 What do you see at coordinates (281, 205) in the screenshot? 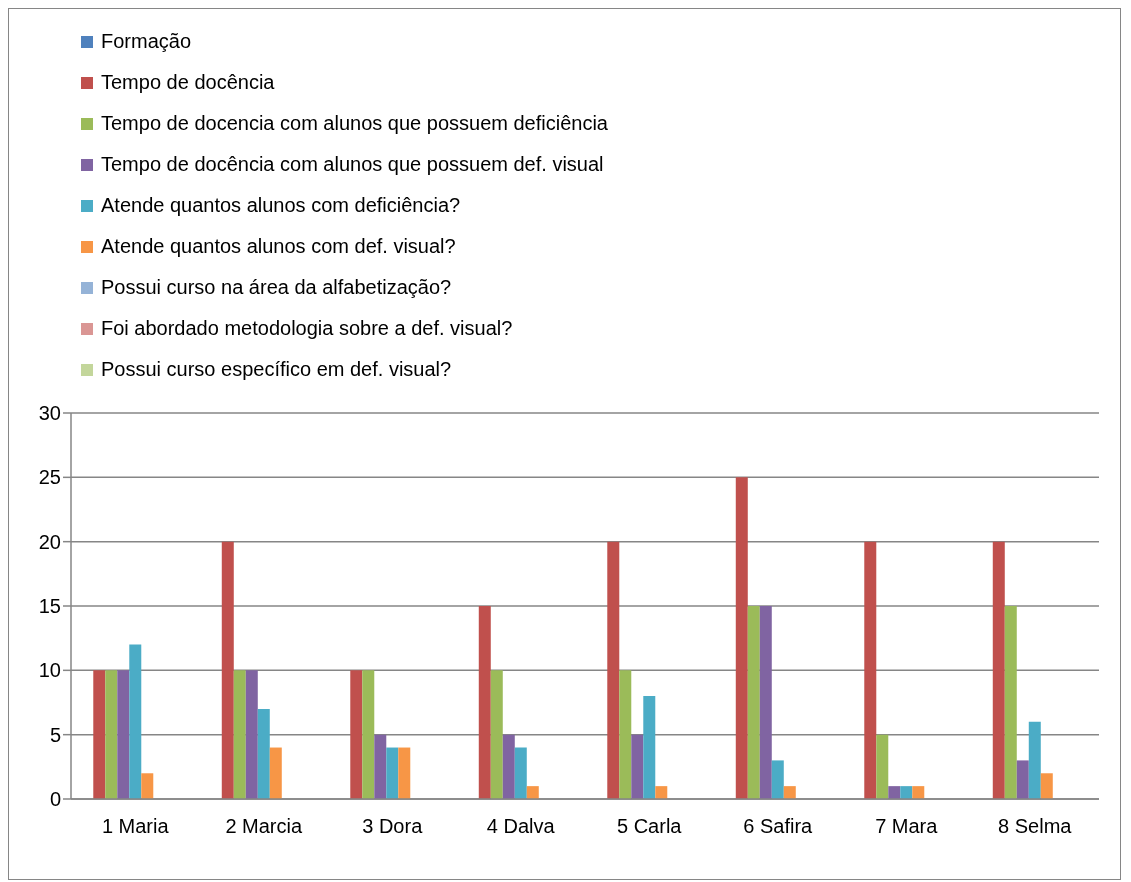
I see `legend-label: Atende quantos alunos com deficiência?` at bounding box center [281, 205].